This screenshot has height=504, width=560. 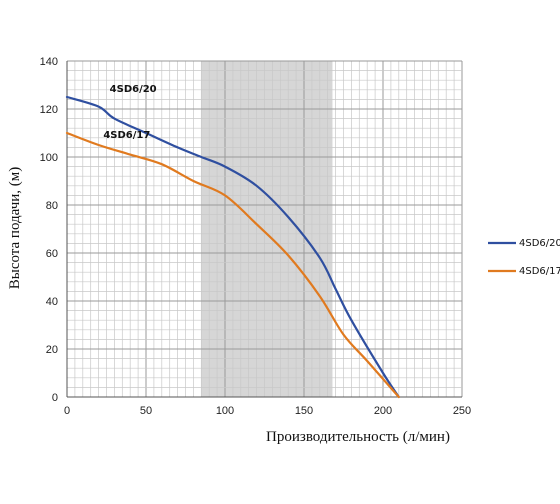 What do you see at coordinates (49, 158) in the screenshot?
I see `y-tick-label: 100` at bounding box center [49, 158].